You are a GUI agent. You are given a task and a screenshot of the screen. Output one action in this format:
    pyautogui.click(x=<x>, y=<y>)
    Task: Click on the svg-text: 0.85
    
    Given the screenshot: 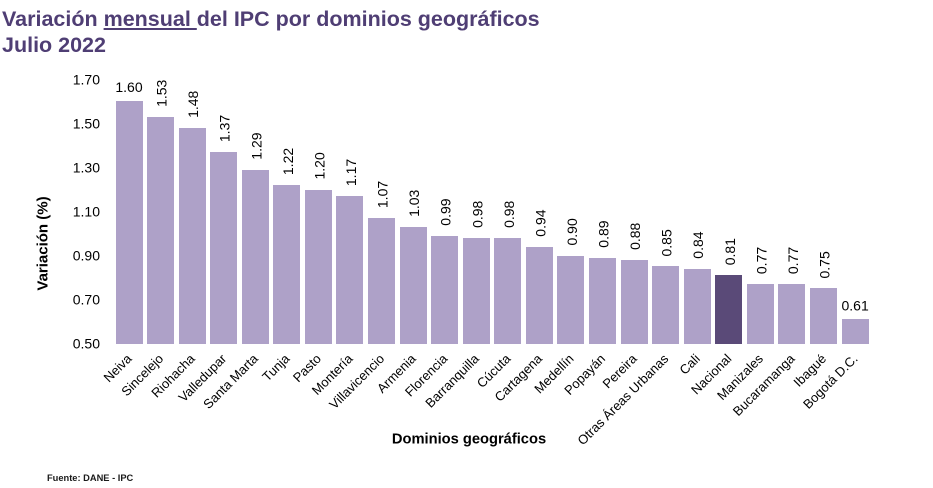 What is the action you would take?
    pyautogui.click(x=667, y=242)
    